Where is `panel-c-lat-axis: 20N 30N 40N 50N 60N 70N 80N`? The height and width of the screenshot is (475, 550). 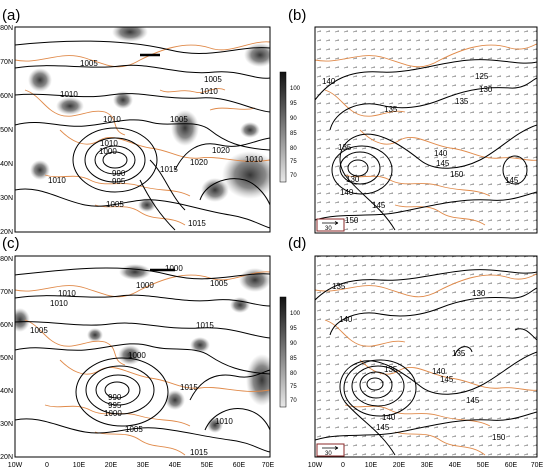
panel-c-lat-axis: 20N 30N 40N 50N 60N 70N 80N is located at coordinates (6, 358).